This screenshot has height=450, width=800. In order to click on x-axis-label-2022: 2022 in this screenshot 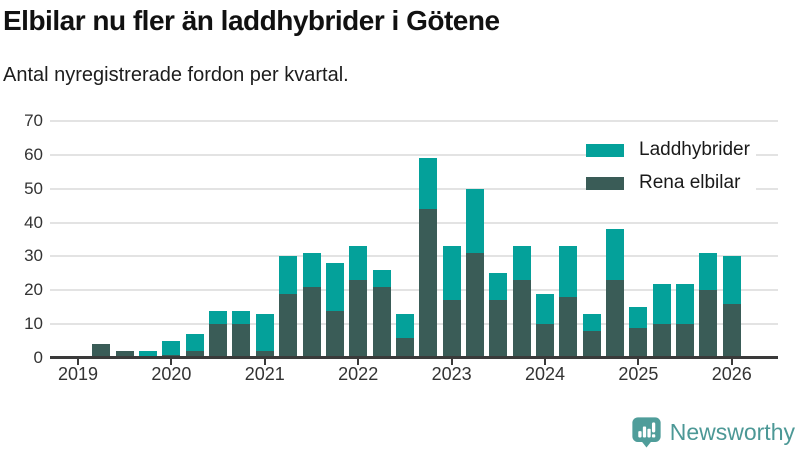, I will do `click(358, 374)`.